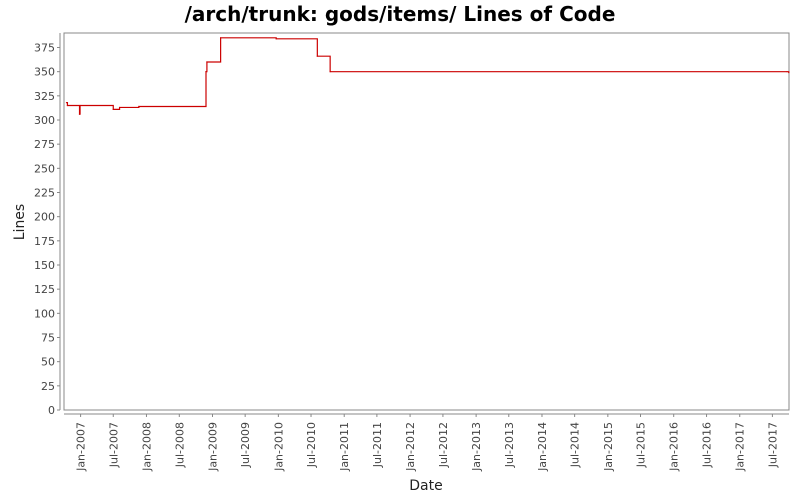 This screenshot has height=500, width=800. Describe the element at coordinates (44, 241) in the screenshot. I see `y-tick-label: 175` at that location.